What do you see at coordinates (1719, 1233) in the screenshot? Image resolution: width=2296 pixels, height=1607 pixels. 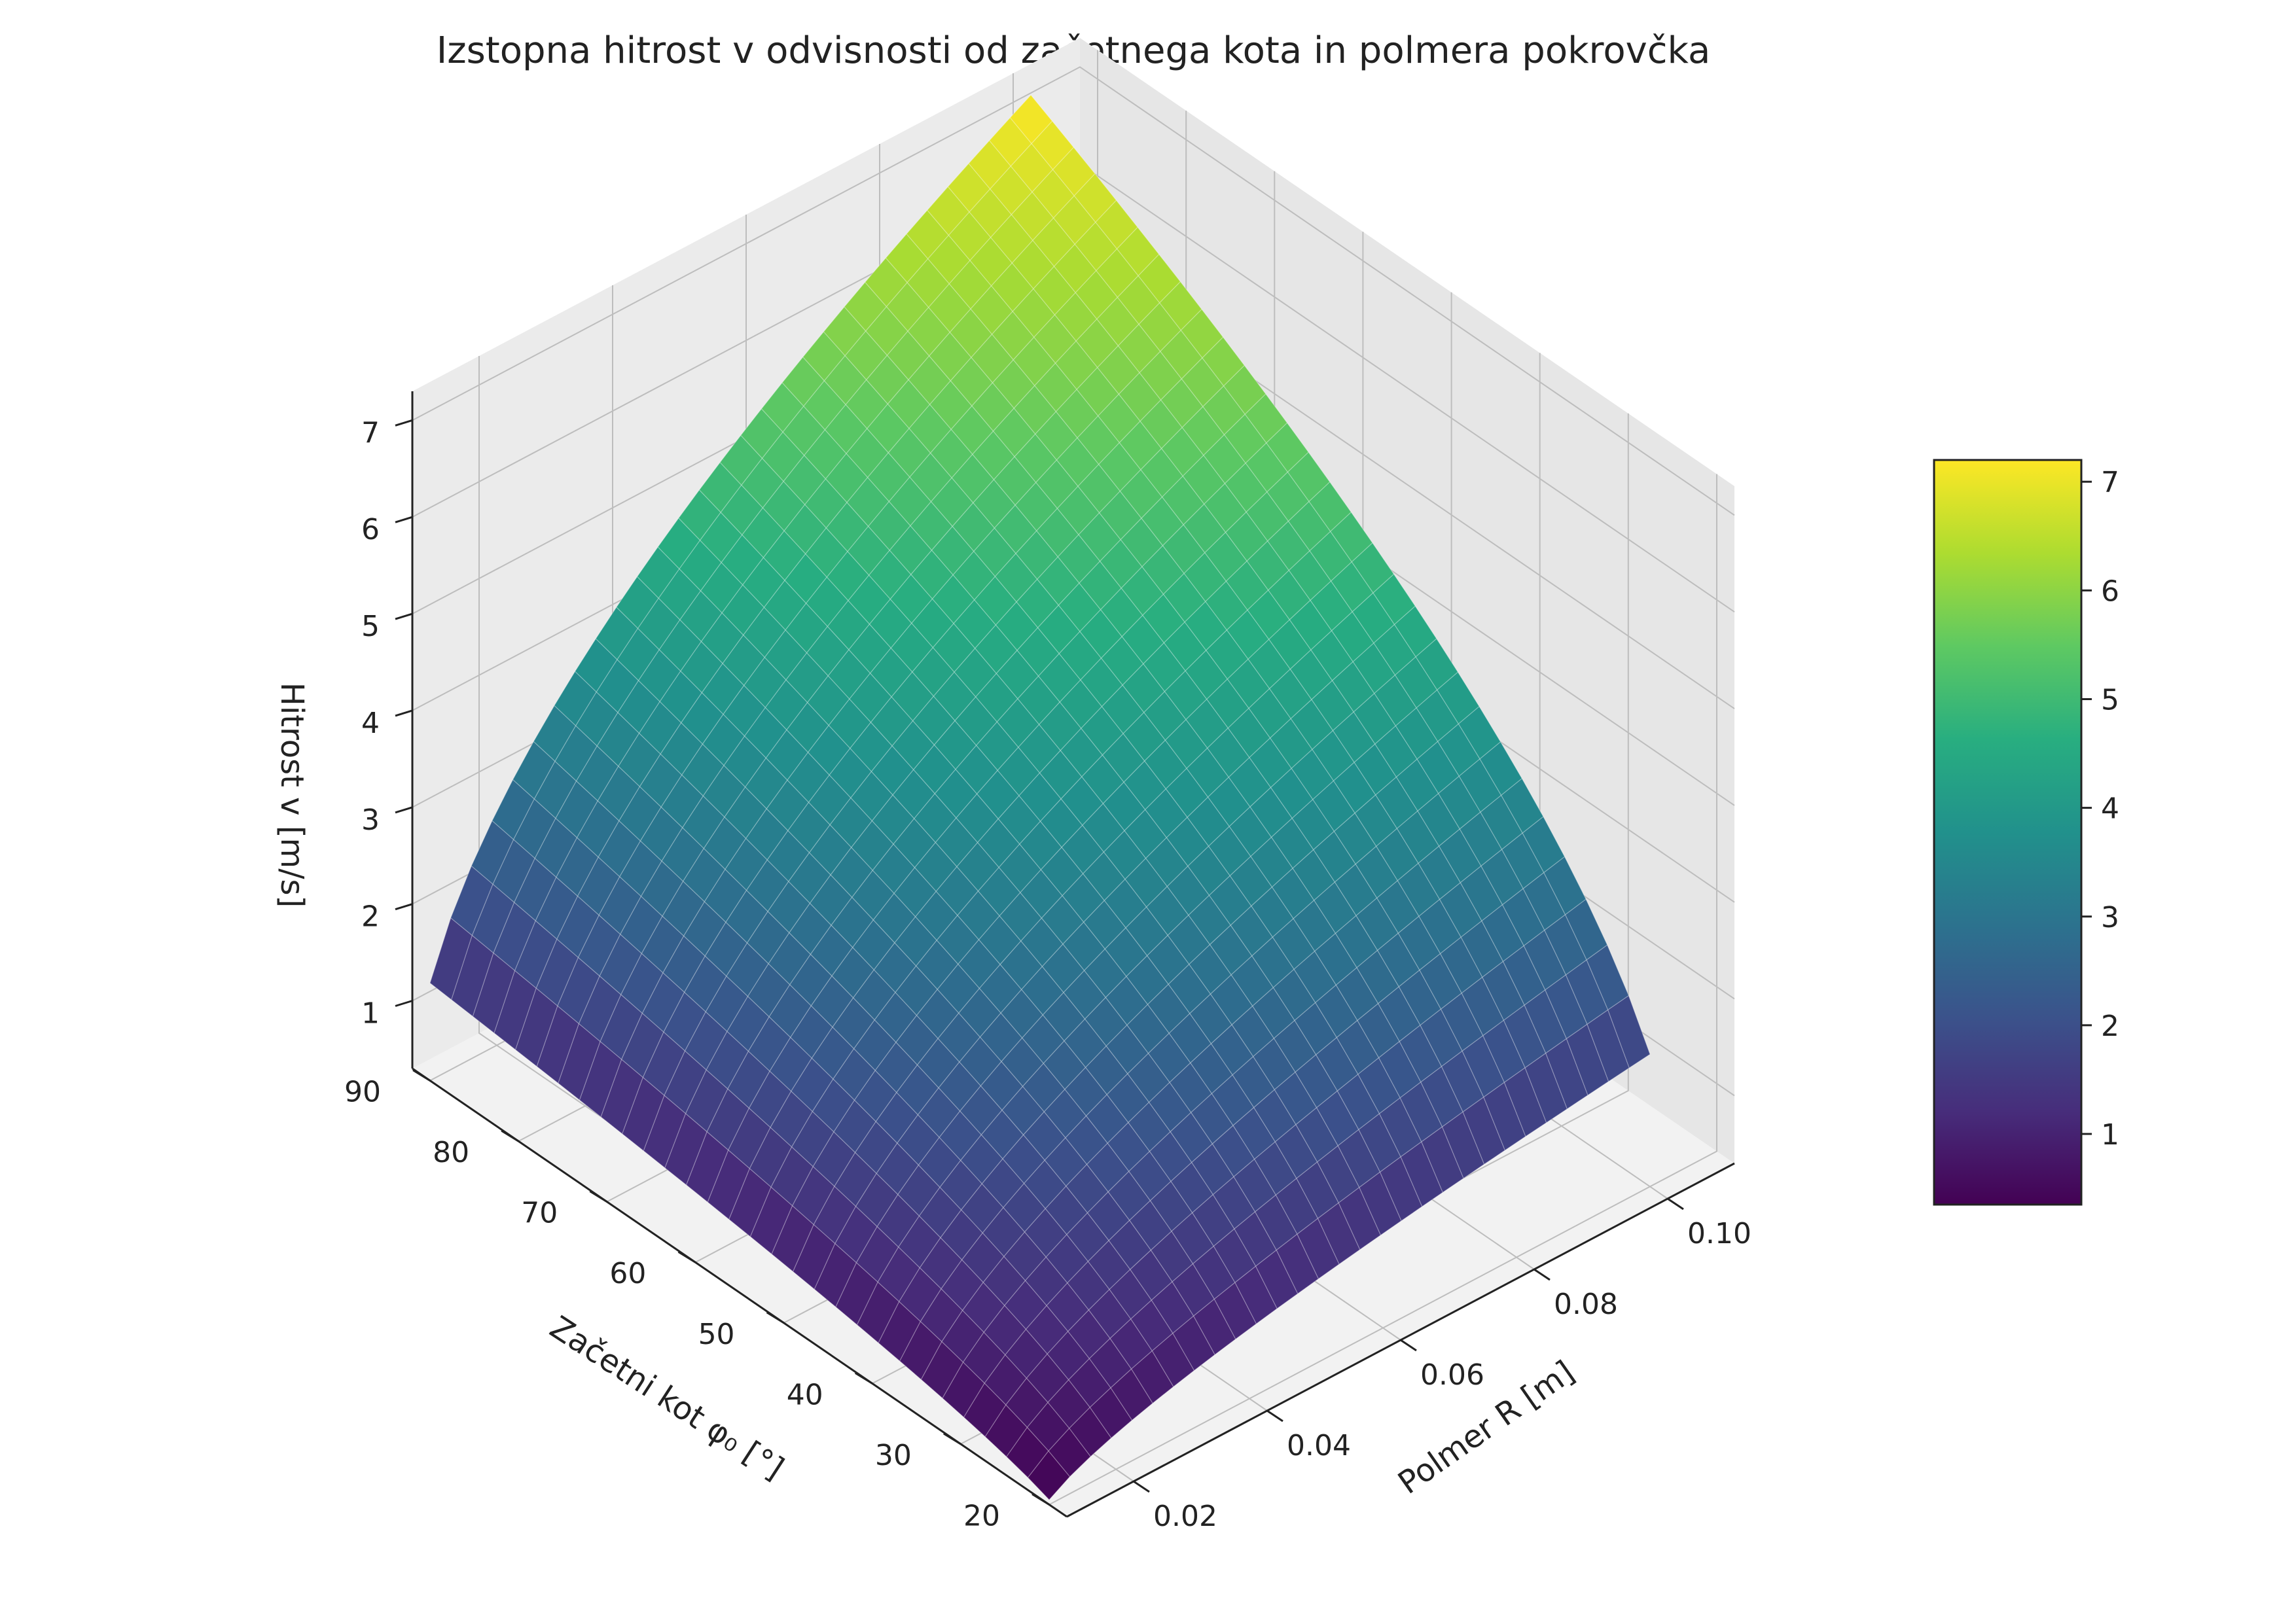 I see `x-tick-label: 0.10` at bounding box center [1719, 1233].